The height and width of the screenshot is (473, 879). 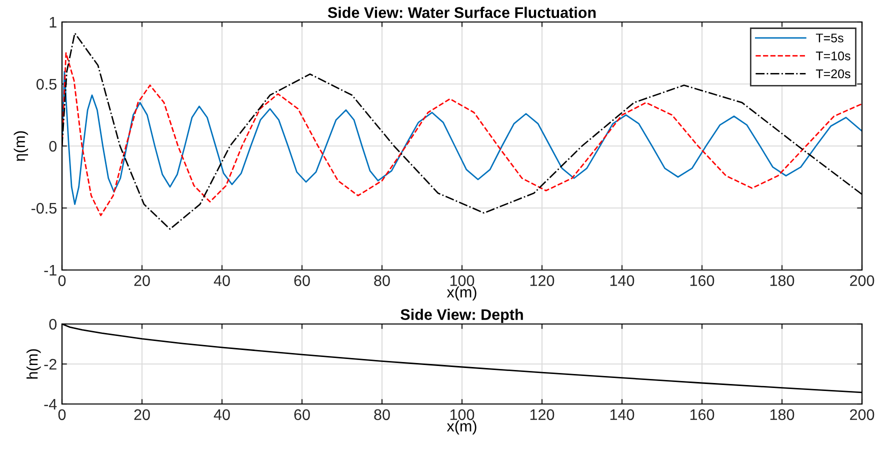 I want to click on chart-title: Side View: Depth, so click(x=461, y=316).